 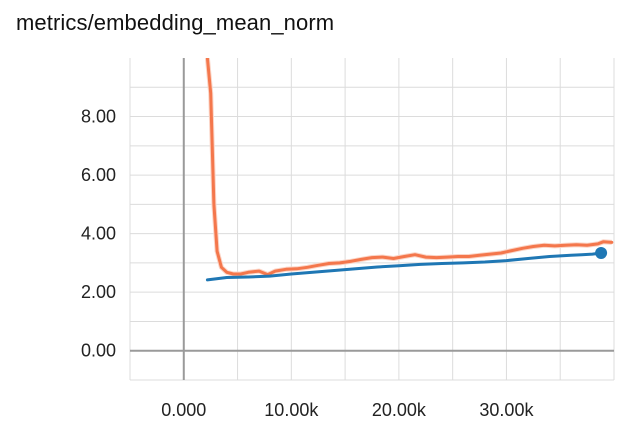 I want to click on y-tick-label: 0.00, so click(x=98, y=351).